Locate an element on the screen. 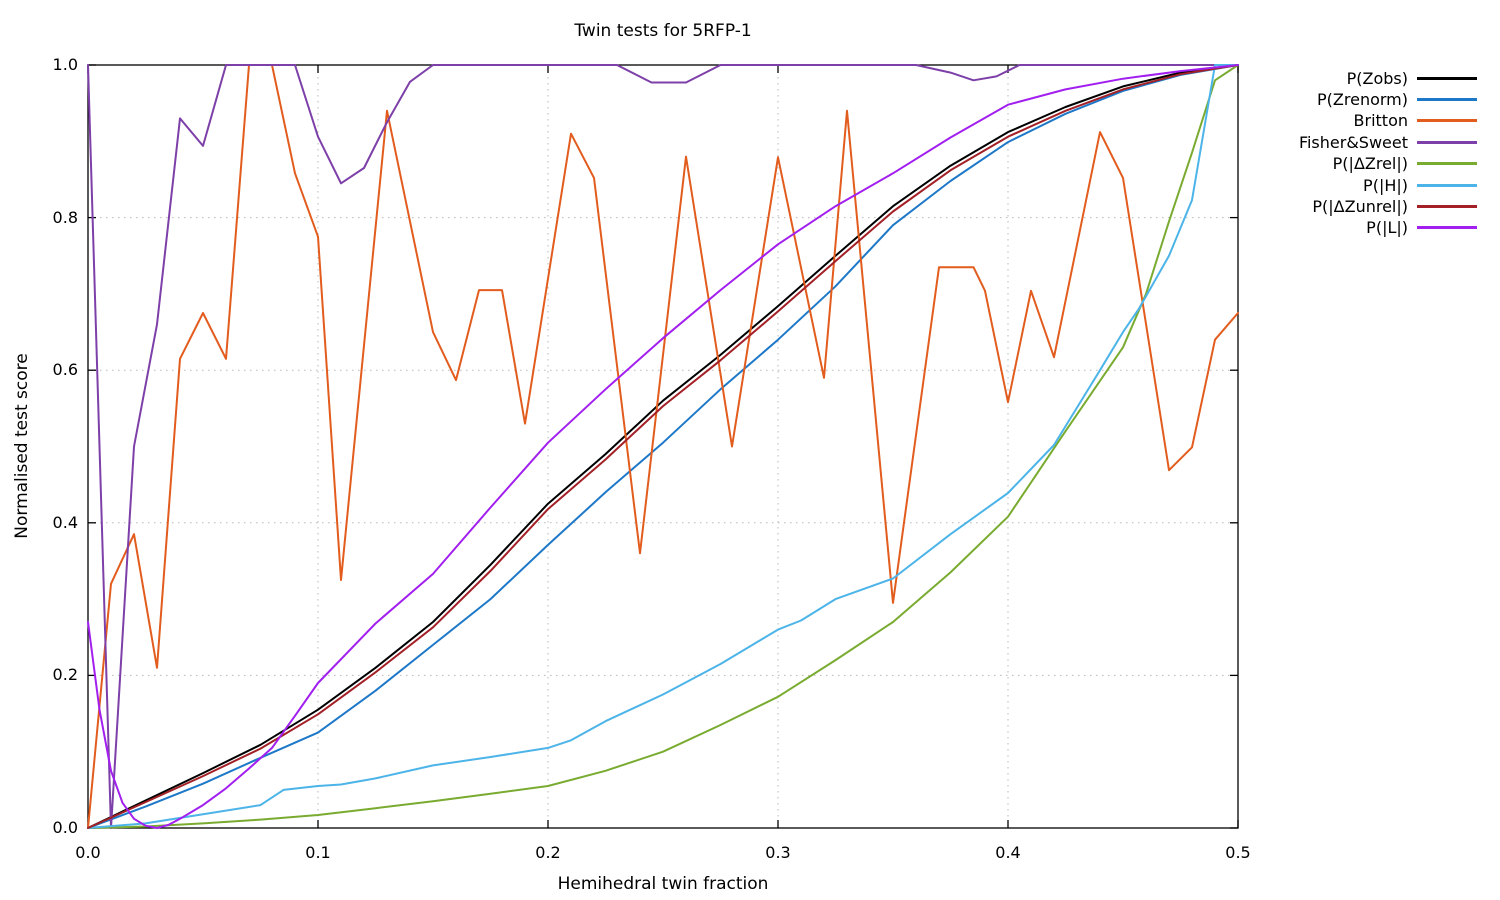 Image resolution: width=1500 pixels, height=900 pixels. chart-title: Twin tests for 5RFP-1 is located at coordinates (663, 31).